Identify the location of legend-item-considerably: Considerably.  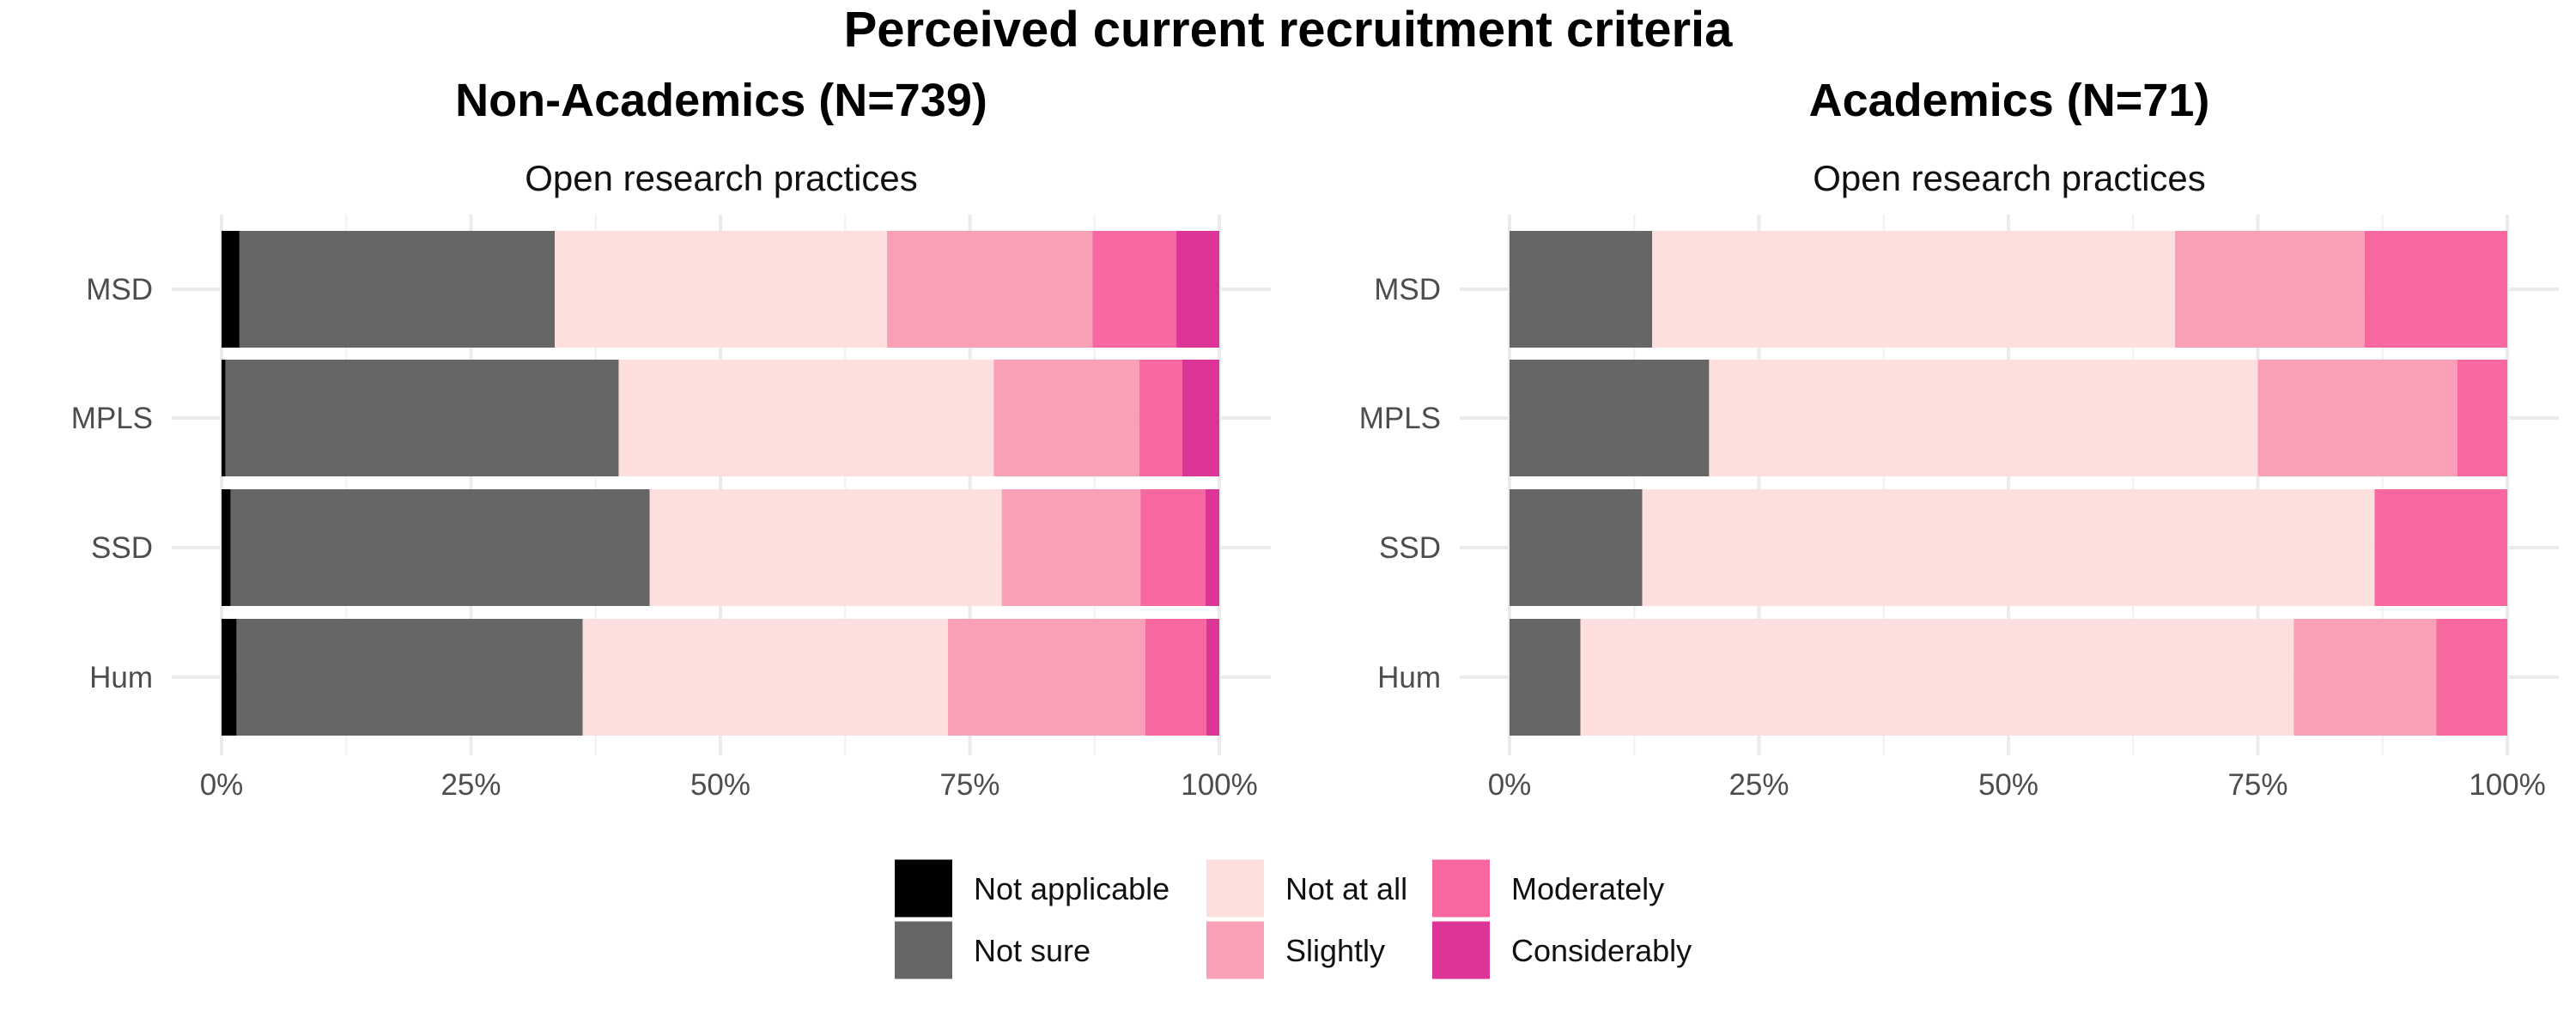
(1562, 950).